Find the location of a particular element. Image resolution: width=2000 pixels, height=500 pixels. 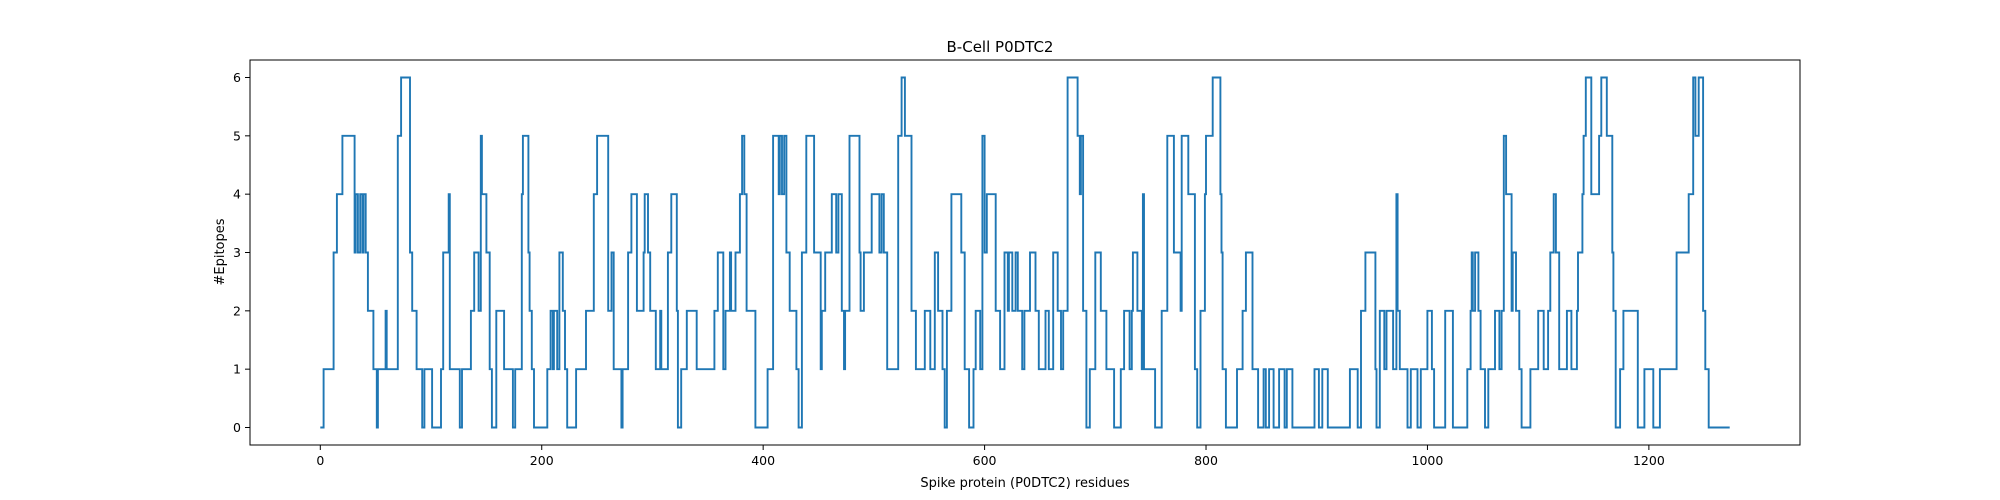

y-tick-label: 5 is located at coordinates (237, 135).